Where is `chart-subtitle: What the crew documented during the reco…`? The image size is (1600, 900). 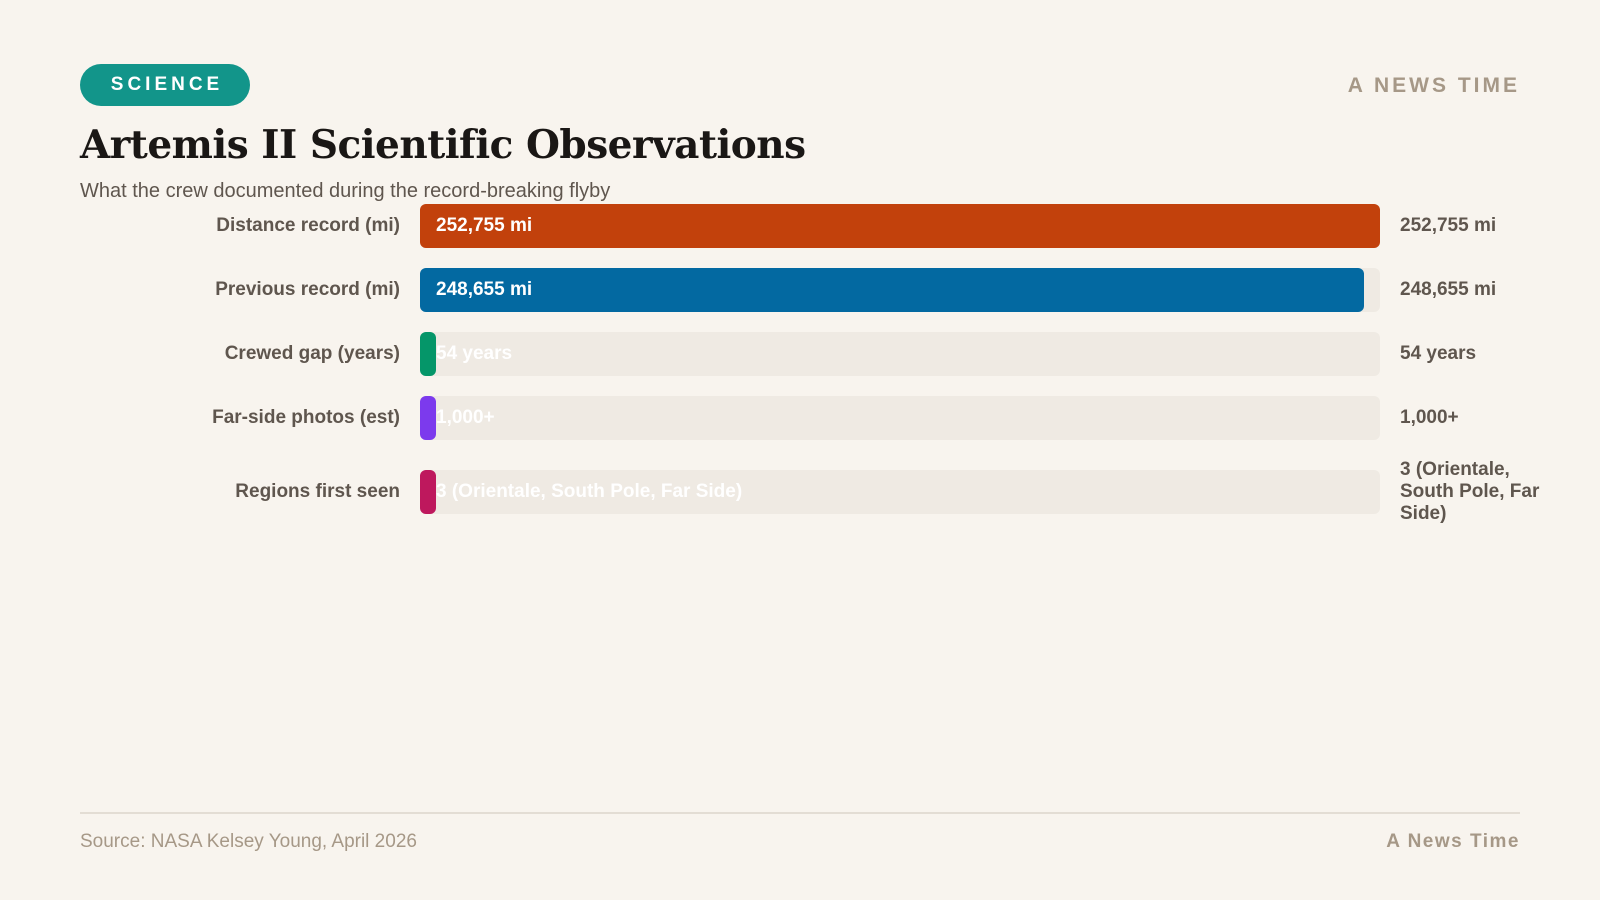 chart-subtitle: What the crew documented during the reco… is located at coordinates (345, 191).